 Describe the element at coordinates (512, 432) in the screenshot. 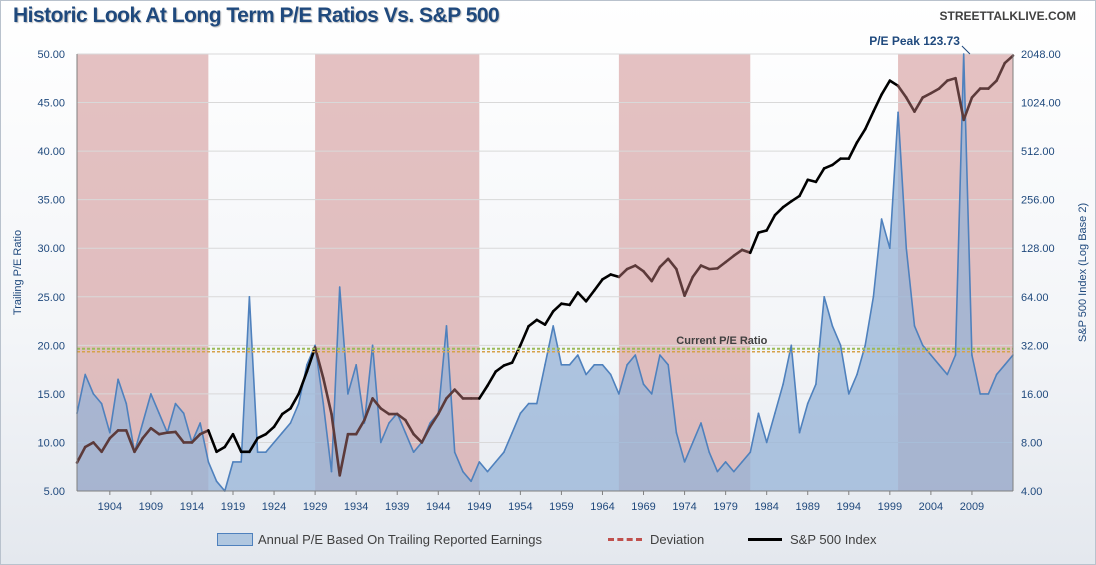

I see `pe-point-1953` at that location.